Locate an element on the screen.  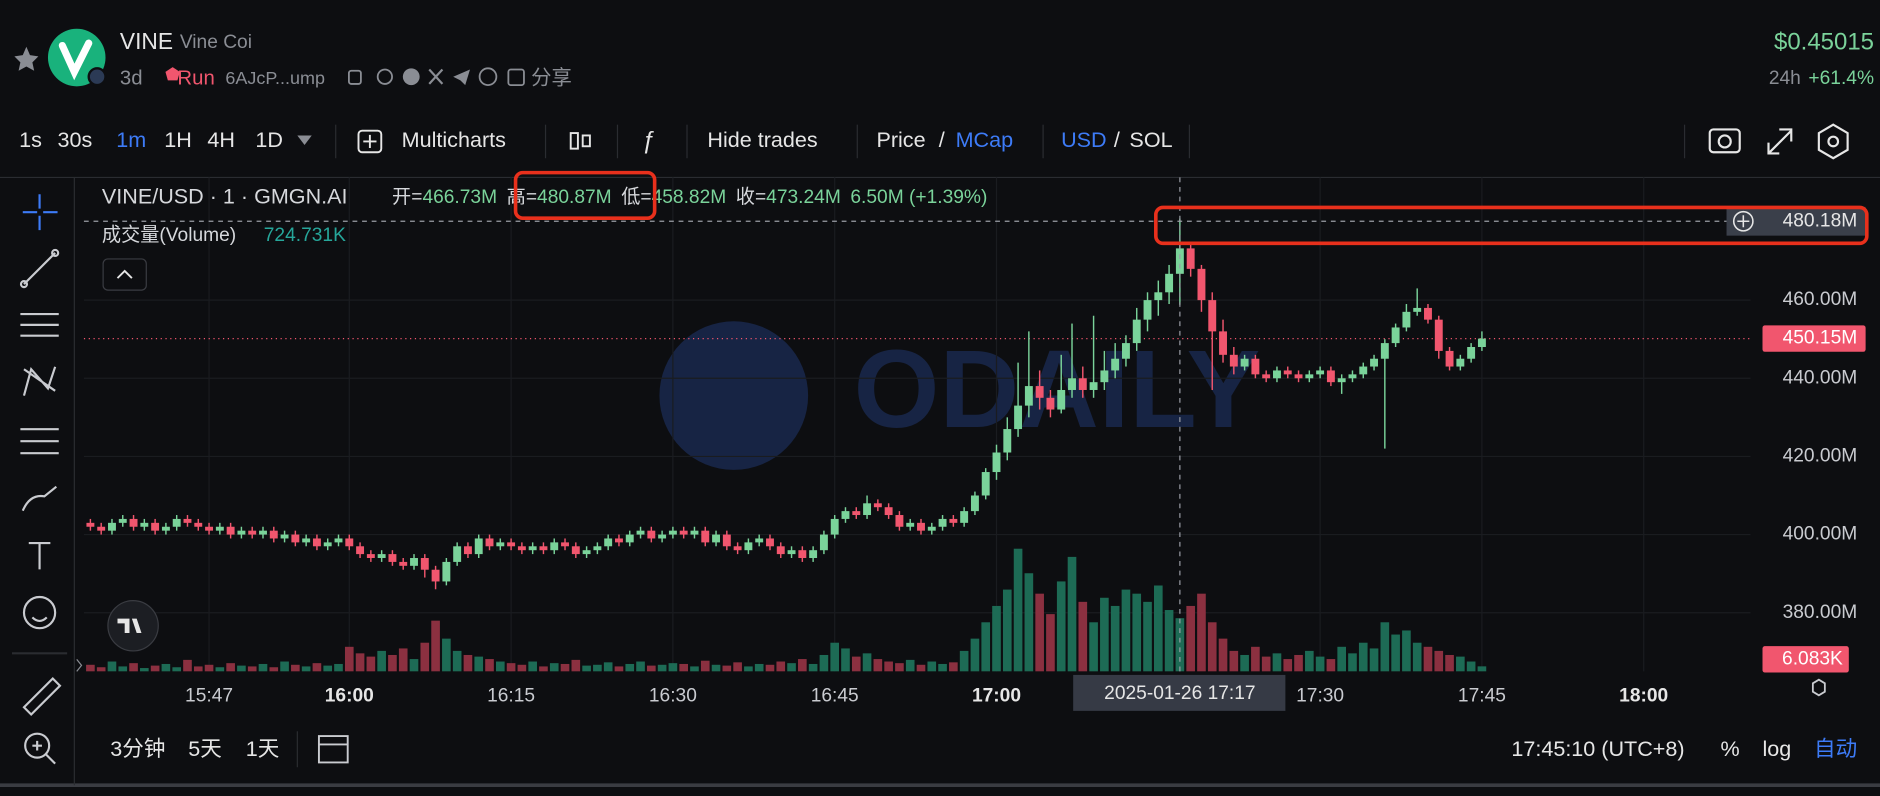
interval-button: 1D is located at coordinates (269, 139).